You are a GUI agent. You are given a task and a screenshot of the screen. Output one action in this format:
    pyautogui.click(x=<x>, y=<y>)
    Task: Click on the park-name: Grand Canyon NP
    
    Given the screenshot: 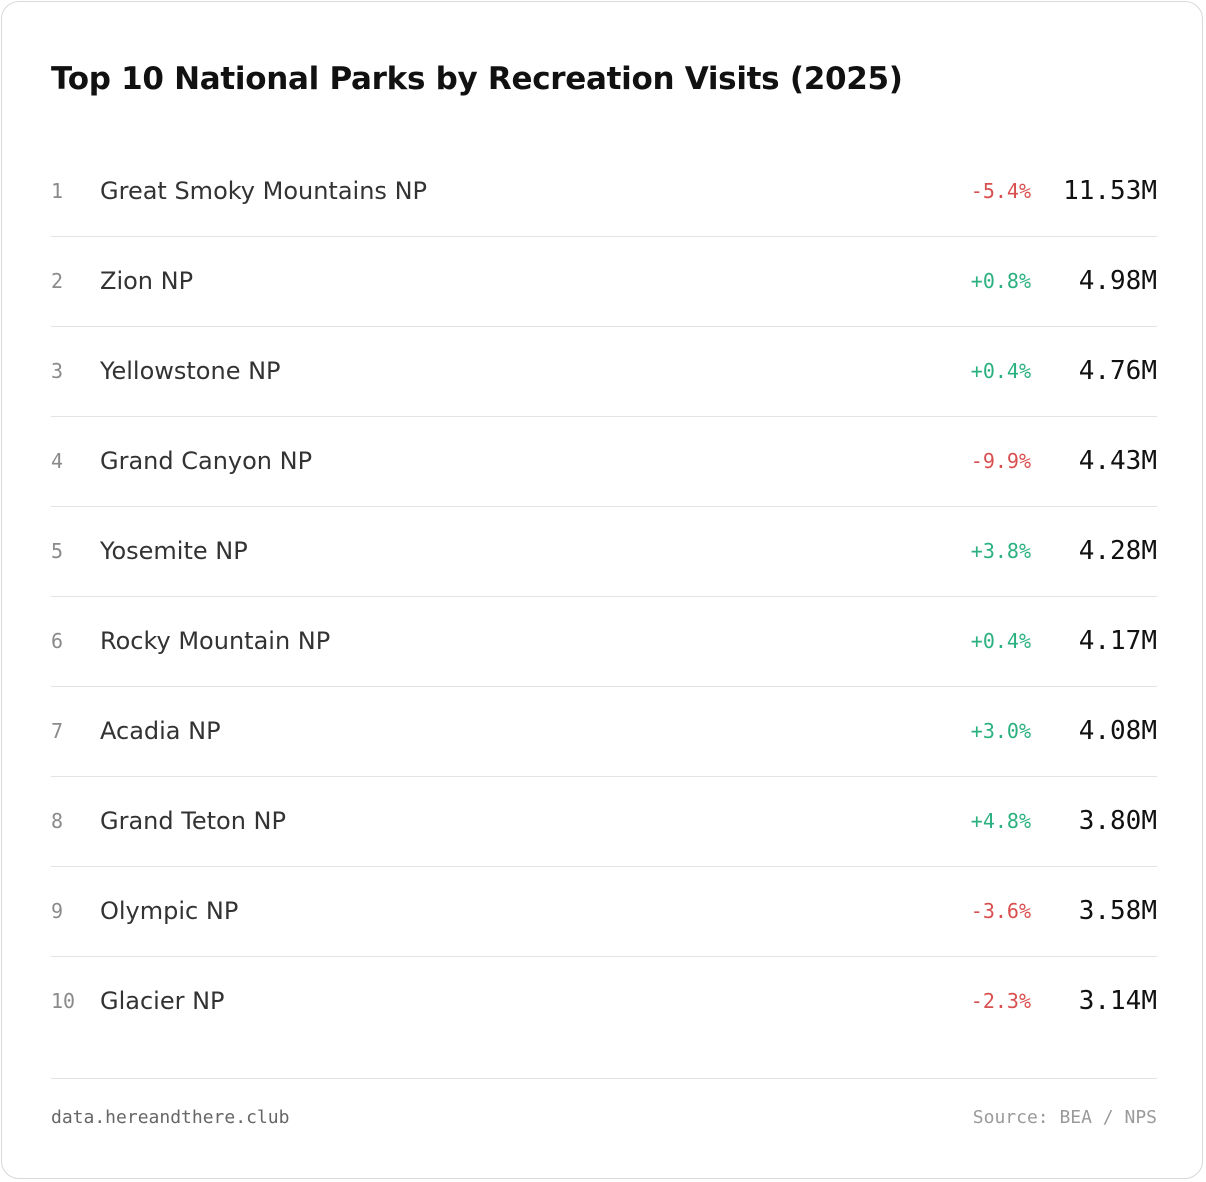 What is the action you would take?
    pyautogui.click(x=206, y=461)
    